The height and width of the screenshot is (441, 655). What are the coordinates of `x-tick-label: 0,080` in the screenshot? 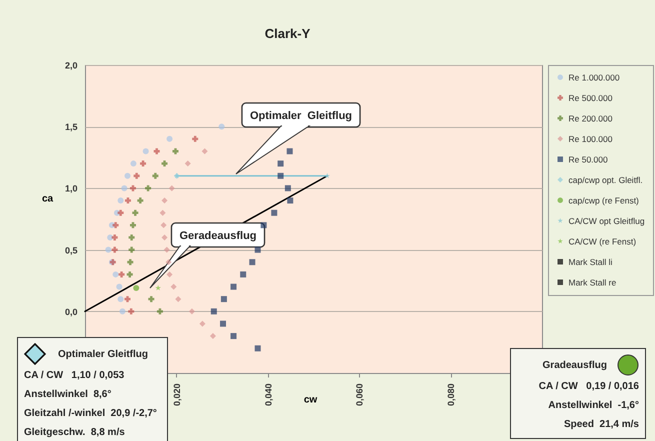 It's located at (451, 395).